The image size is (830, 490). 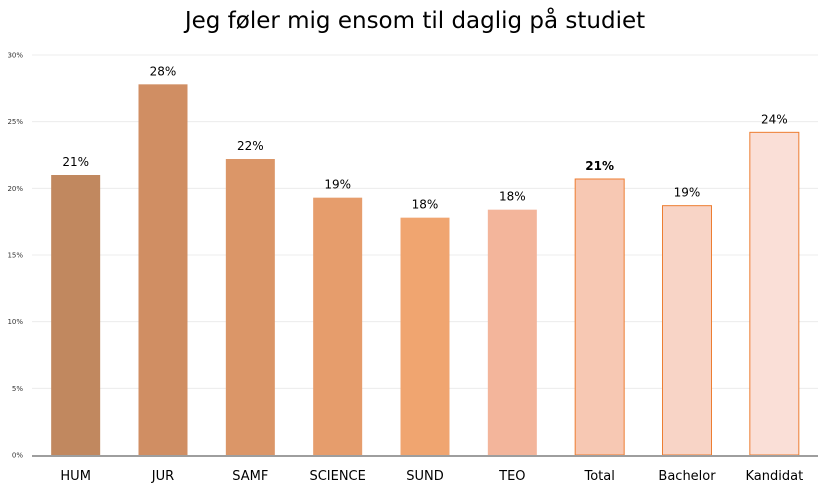 I want to click on y-tick-label: 25%, so click(x=15, y=122).